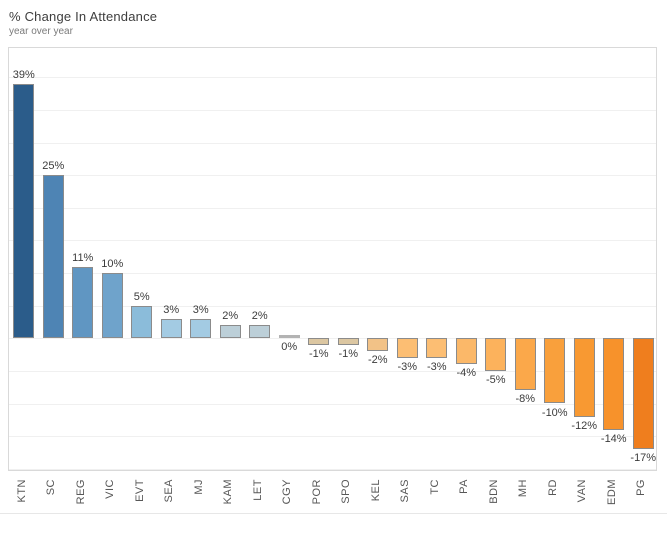 Image resolution: width=667 pixels, height=539 pixels. I want to click on x-axis-label-kam: KAM, so click(228, 492).